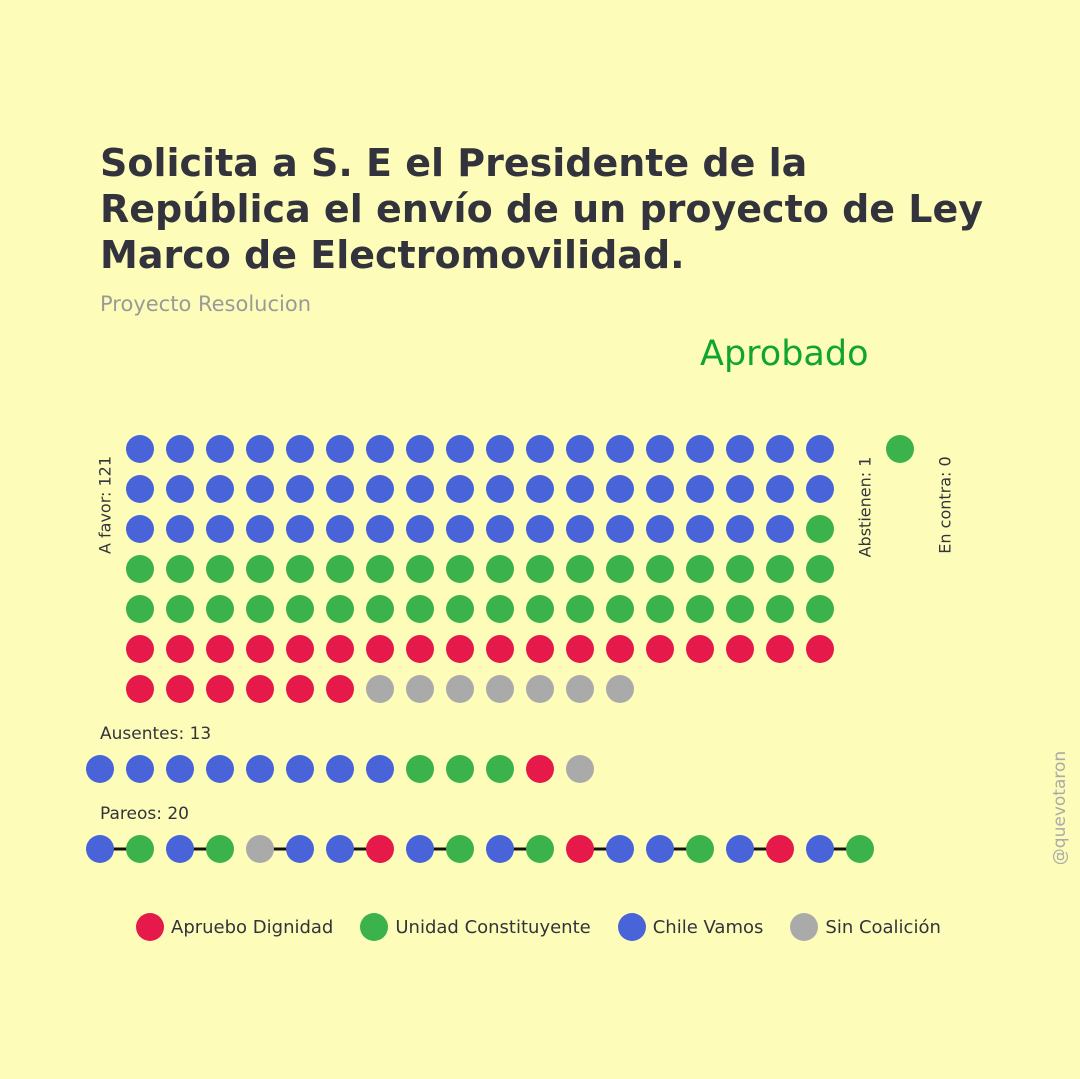  What do you see at coordinates (145, 814) in the screenshot?
I see `pareos-label: Pareos: 20` at bounding box center [145, 814].